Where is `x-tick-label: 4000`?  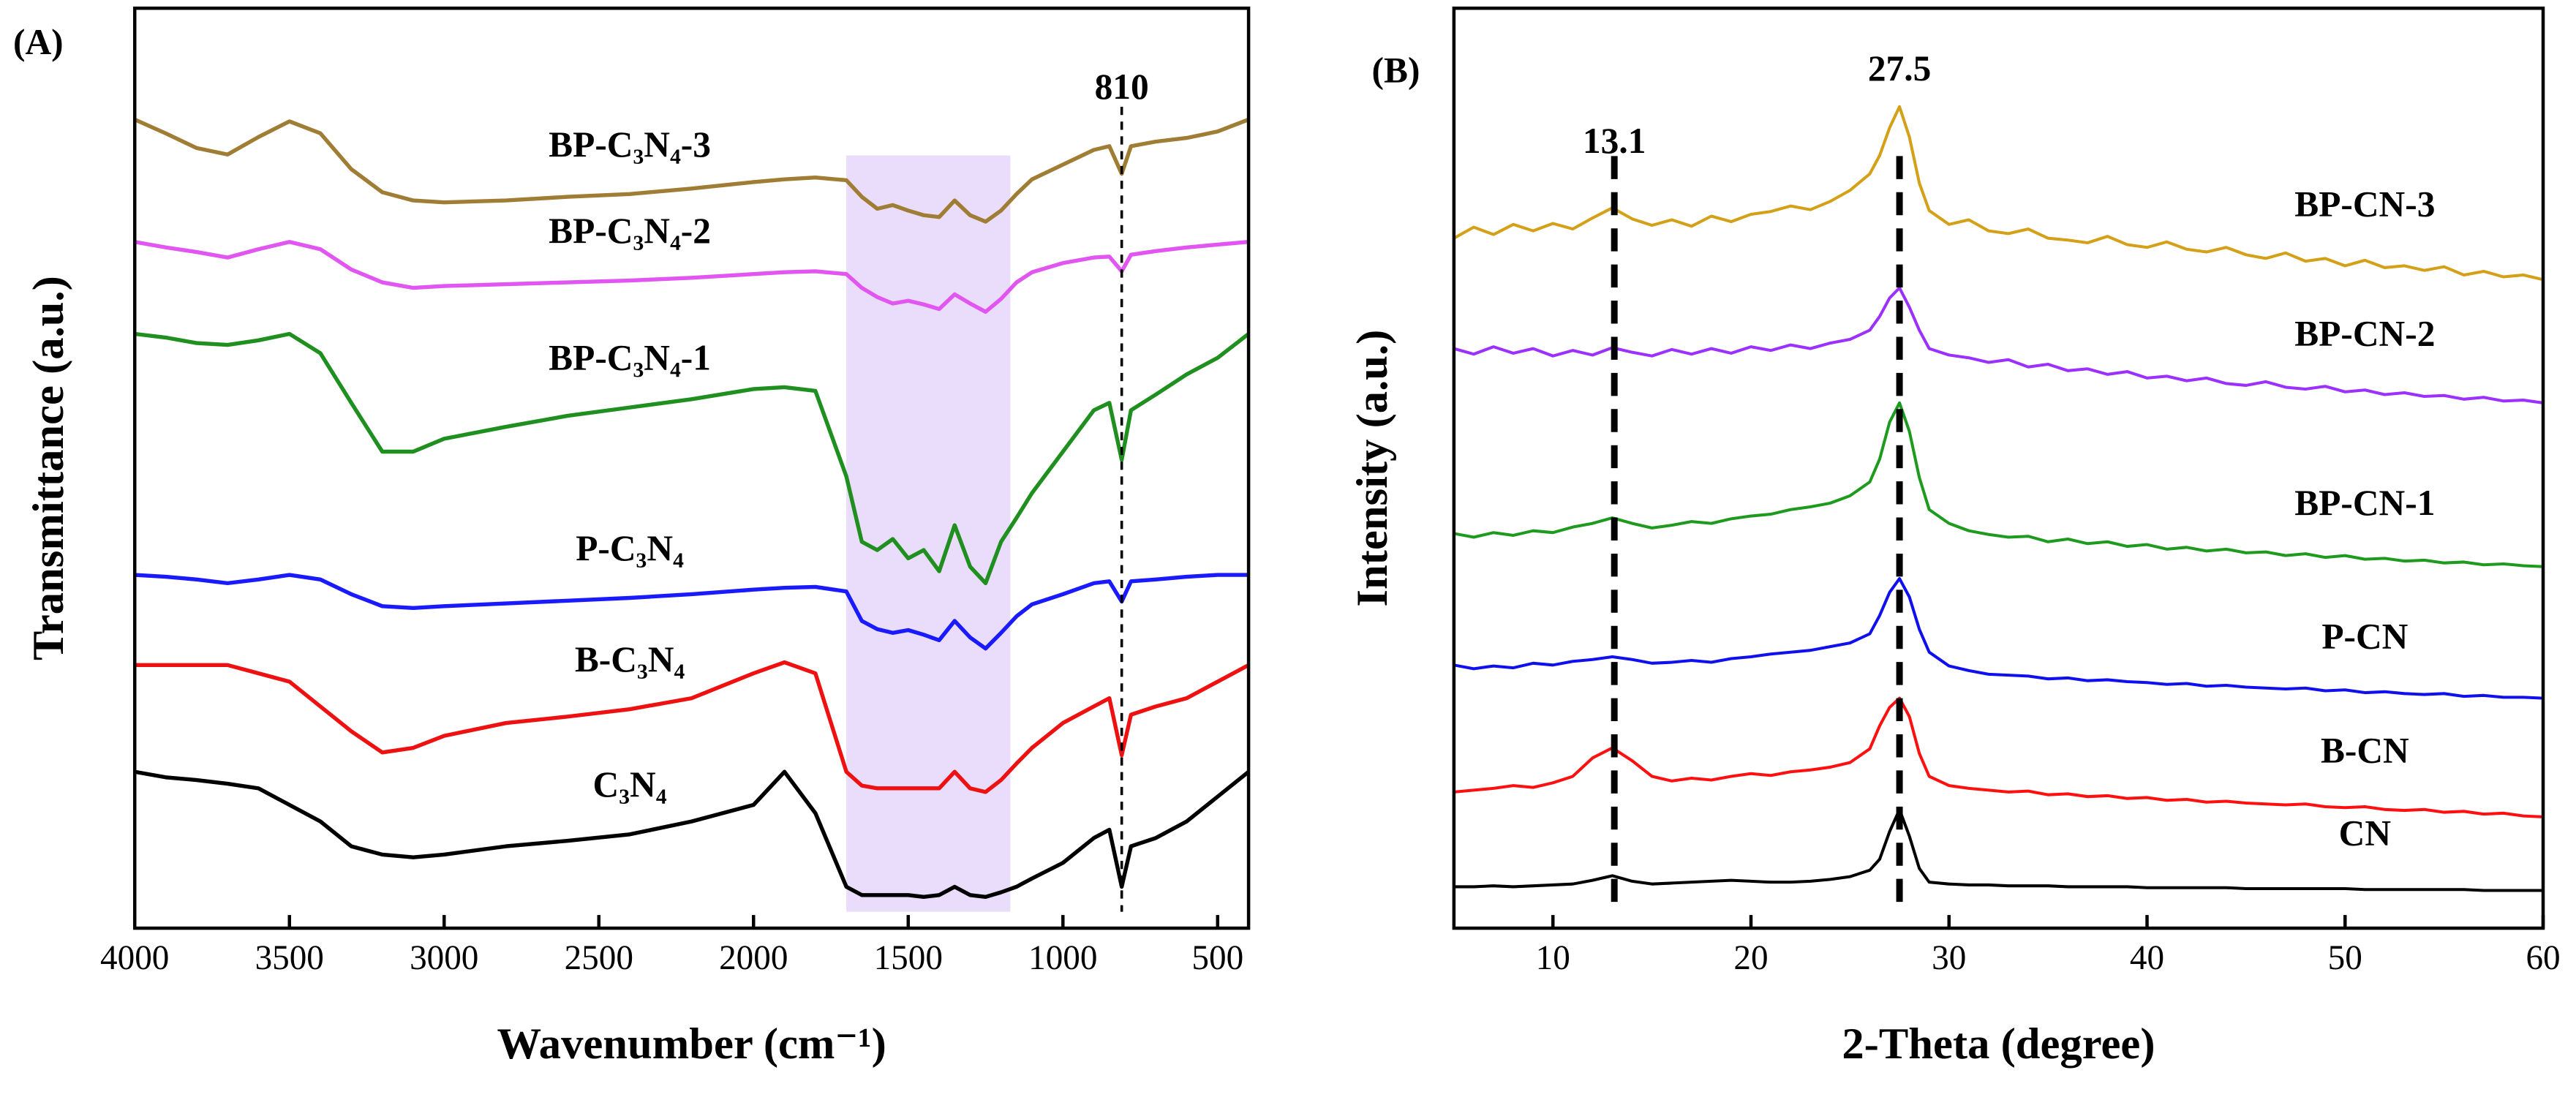 x-tick-label: 4000 is located at coordinates (134, 958).